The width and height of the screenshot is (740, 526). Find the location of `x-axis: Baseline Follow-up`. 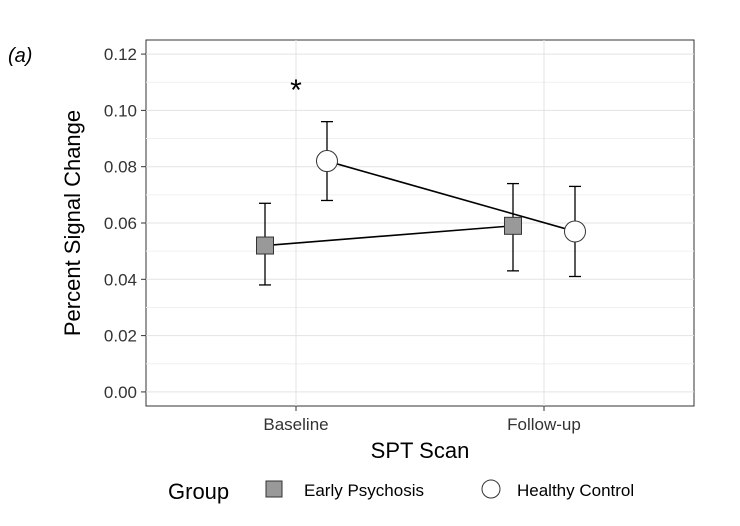

x-axis: Baseline Follow-up is located at coordinates (422, 420).